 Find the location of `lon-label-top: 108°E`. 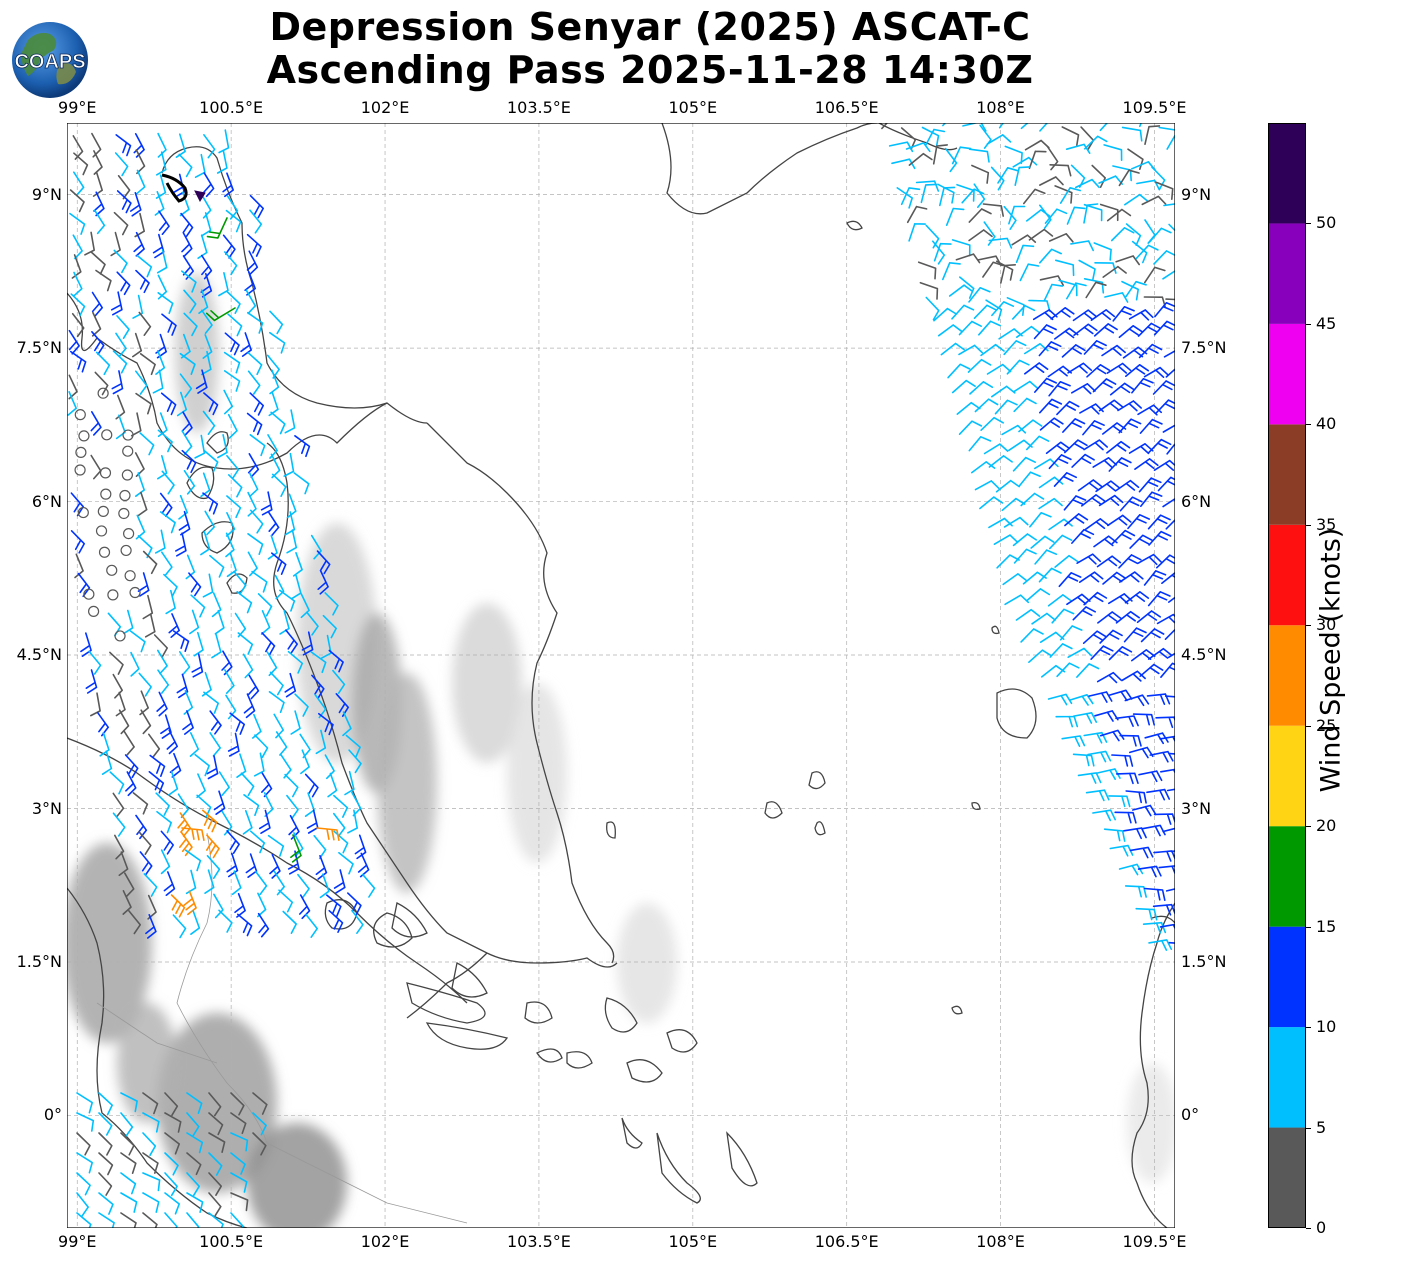

lon-label-top: 108°E is located at coordinates (1000, 107).